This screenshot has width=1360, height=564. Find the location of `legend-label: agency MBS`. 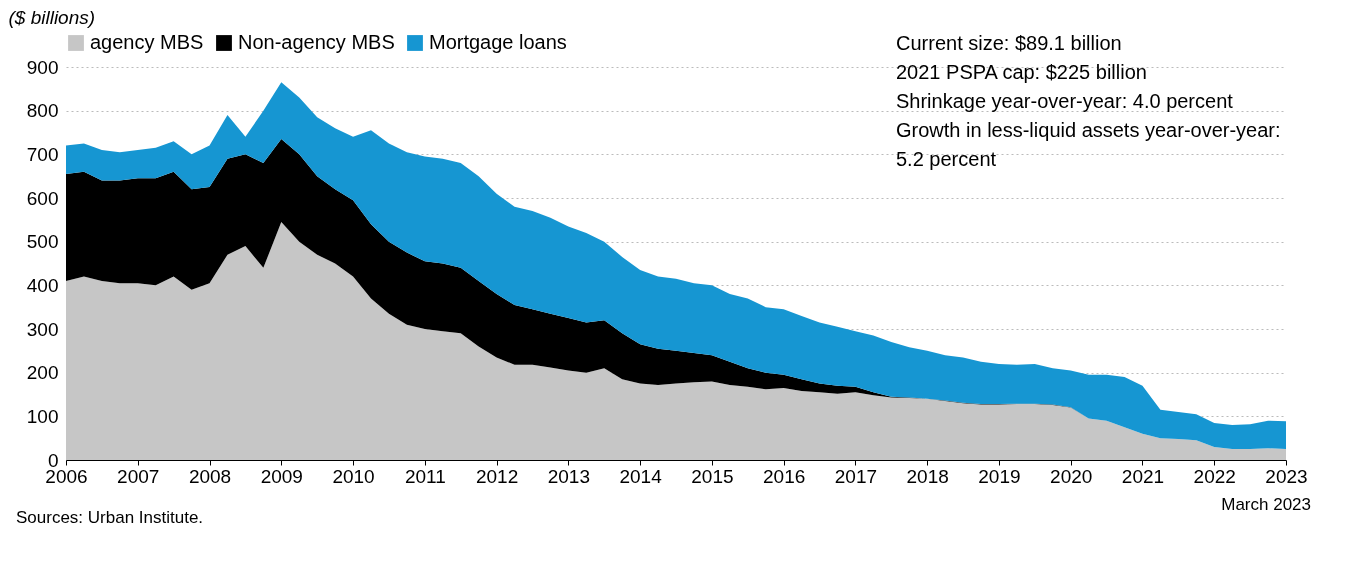

legend-label: agency MBS is located at coordinates (147, 42).